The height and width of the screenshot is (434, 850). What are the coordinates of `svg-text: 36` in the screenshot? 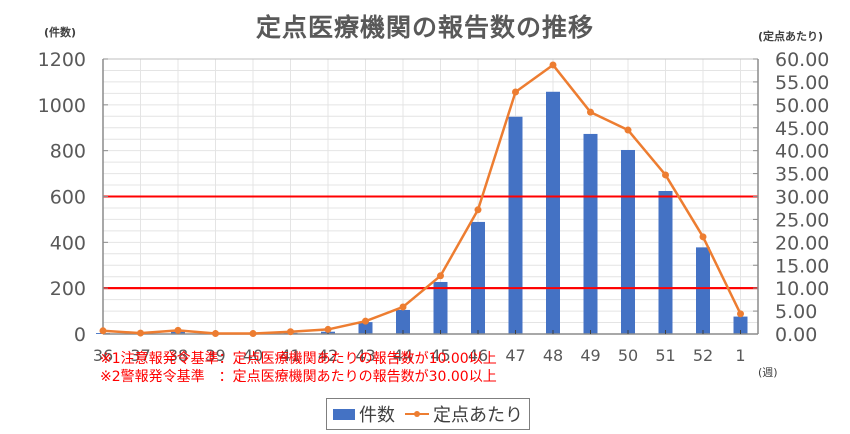 It's located at (103, 355).